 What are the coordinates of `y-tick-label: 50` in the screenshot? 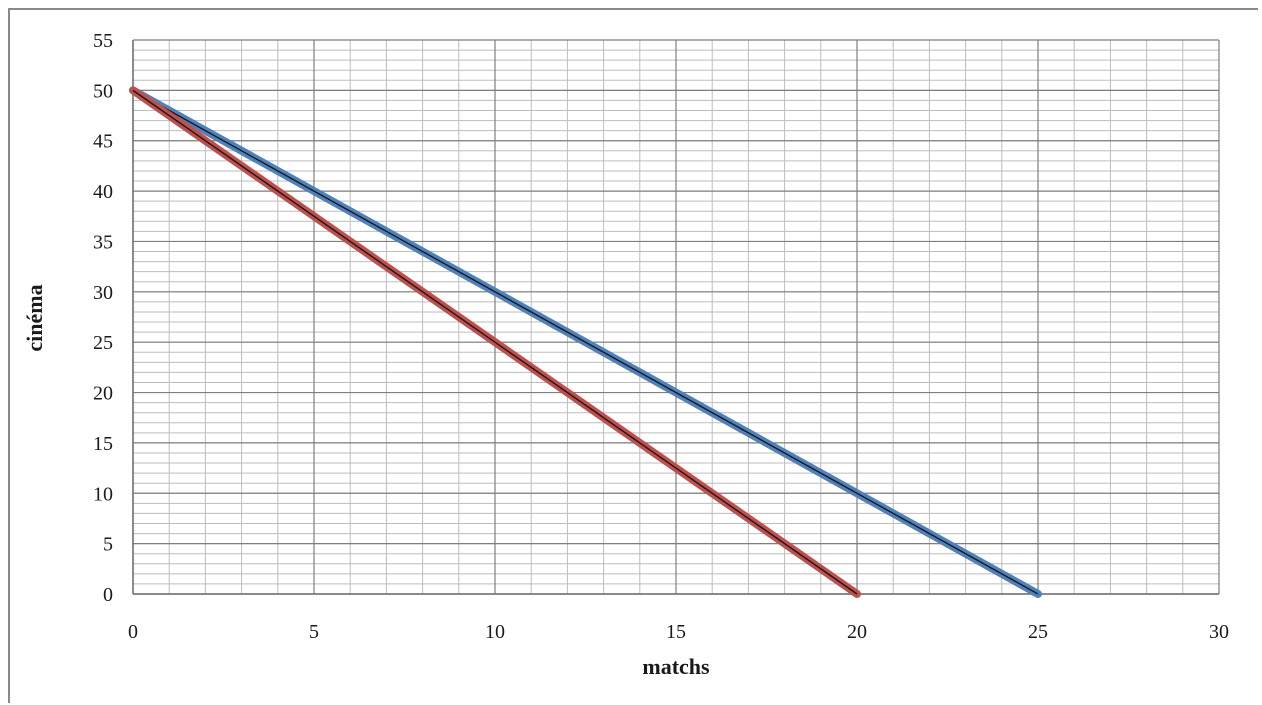 It's located at (103, 91).